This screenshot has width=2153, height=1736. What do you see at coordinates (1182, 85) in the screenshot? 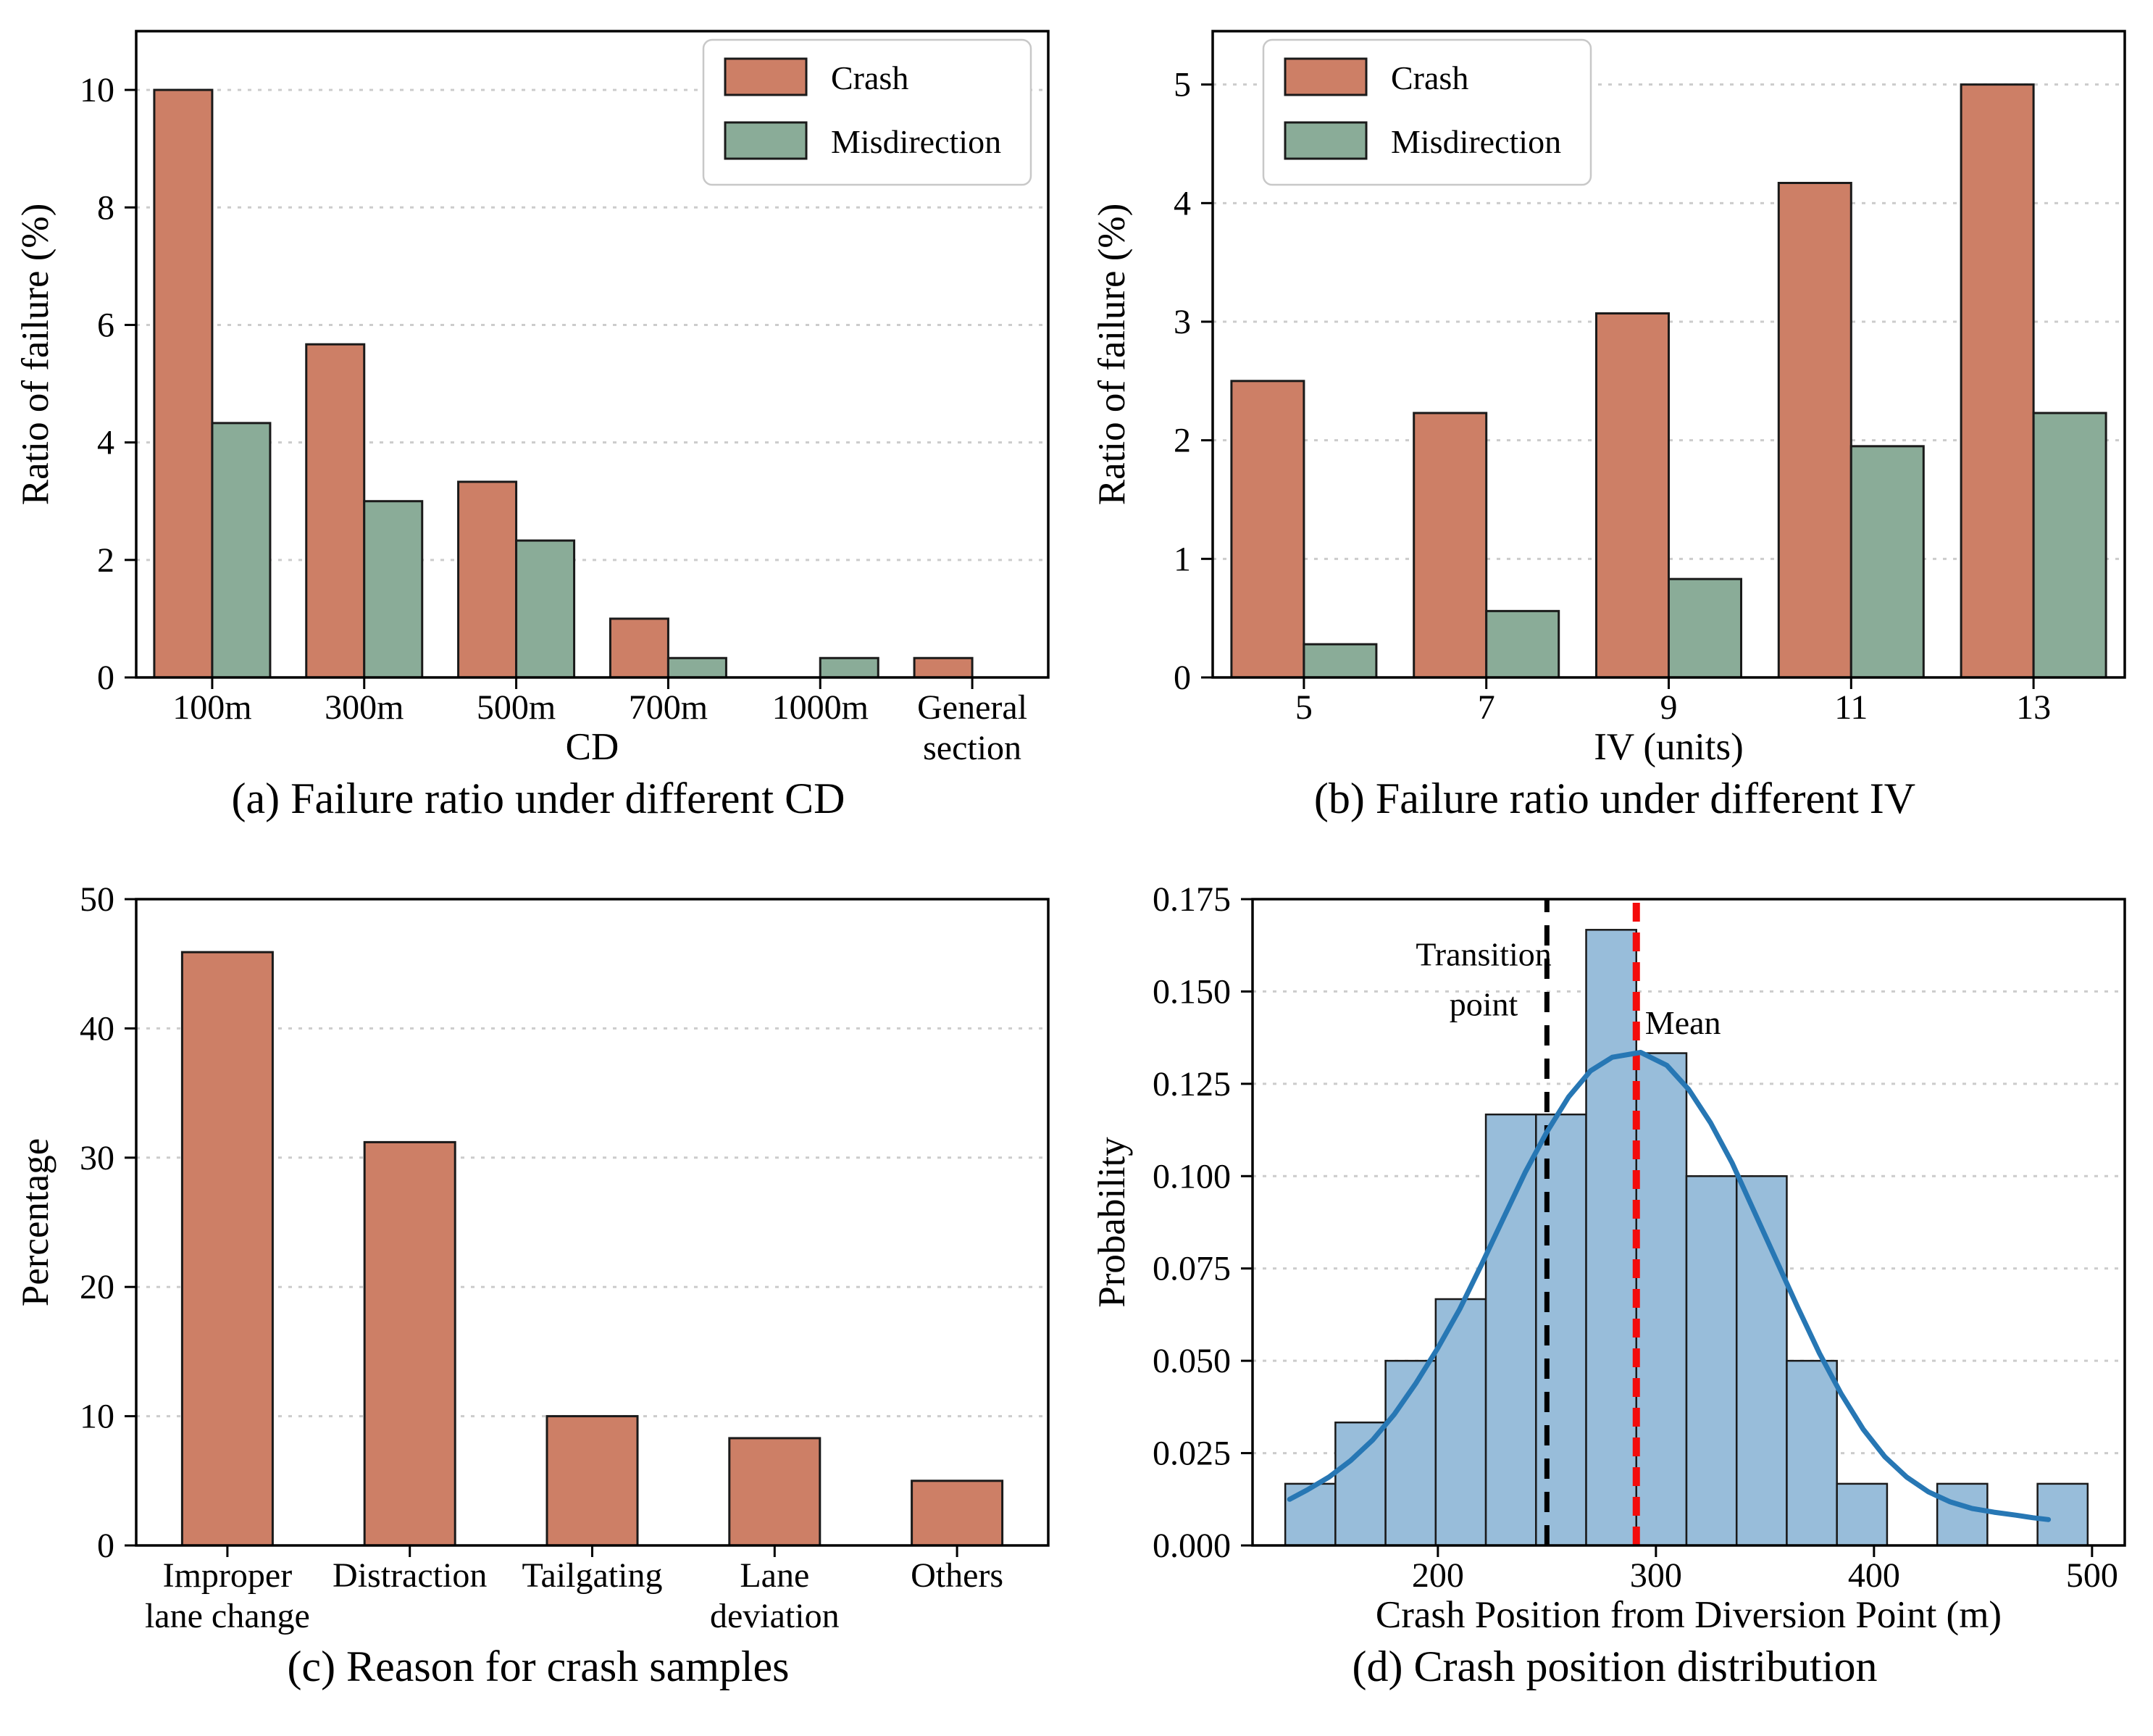
I see `y-tick-label: 5` at bounding box center [1182, 85].